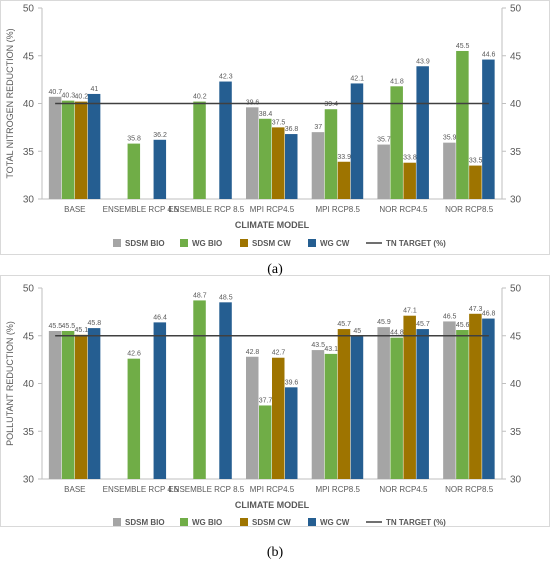  What do you see at coordinates (463, 325) in the screenshot?
I see `data-label: 45.6` at bounding box center [463, 325].